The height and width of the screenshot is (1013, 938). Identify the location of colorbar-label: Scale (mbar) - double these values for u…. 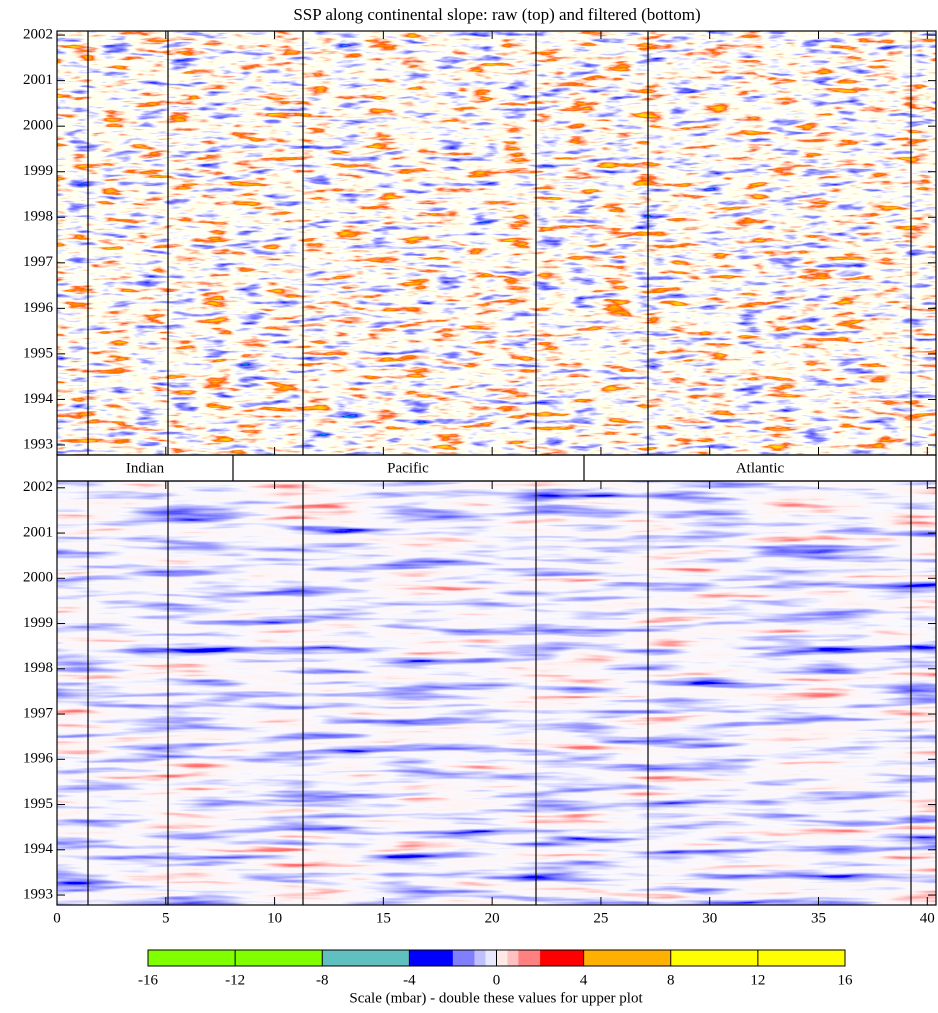
(496, 998).